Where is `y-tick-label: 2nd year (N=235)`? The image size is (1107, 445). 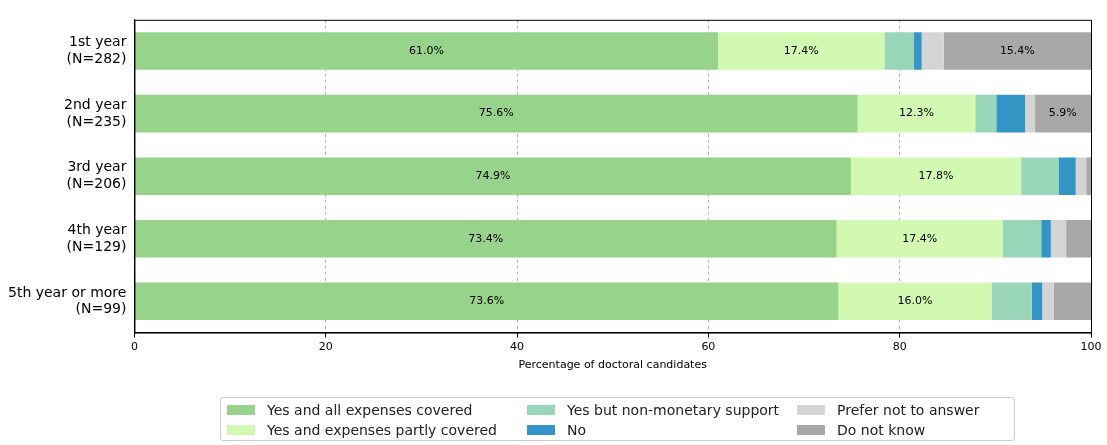
y-tick-label: 2nd year (N=235) is located at coordinates (95, 112).